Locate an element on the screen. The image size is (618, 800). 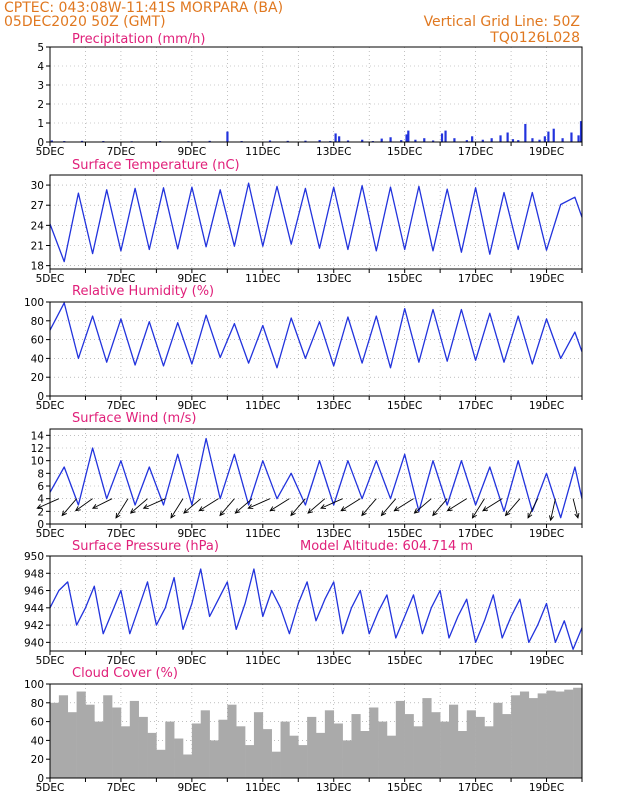
y-tick-label: 948 is located at coordinates (34, 574).